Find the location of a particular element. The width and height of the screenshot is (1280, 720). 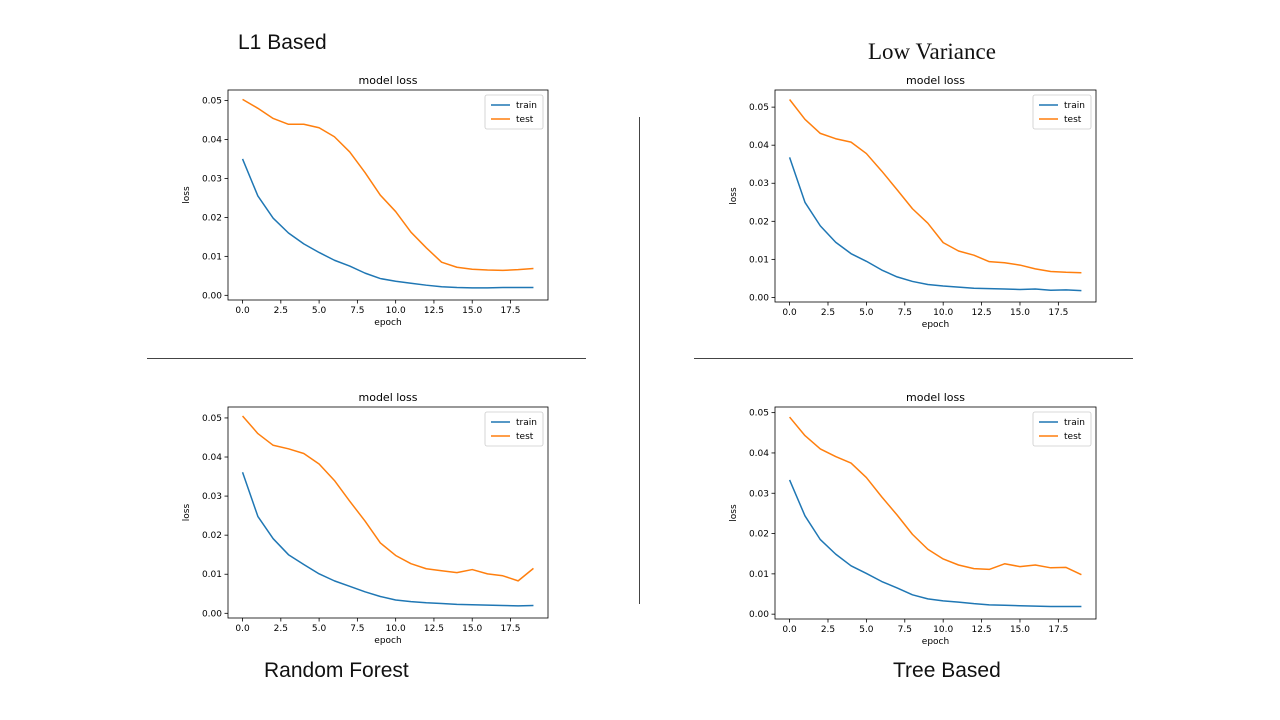

chart-1-title: model loss is located at coordinates (935, 80).